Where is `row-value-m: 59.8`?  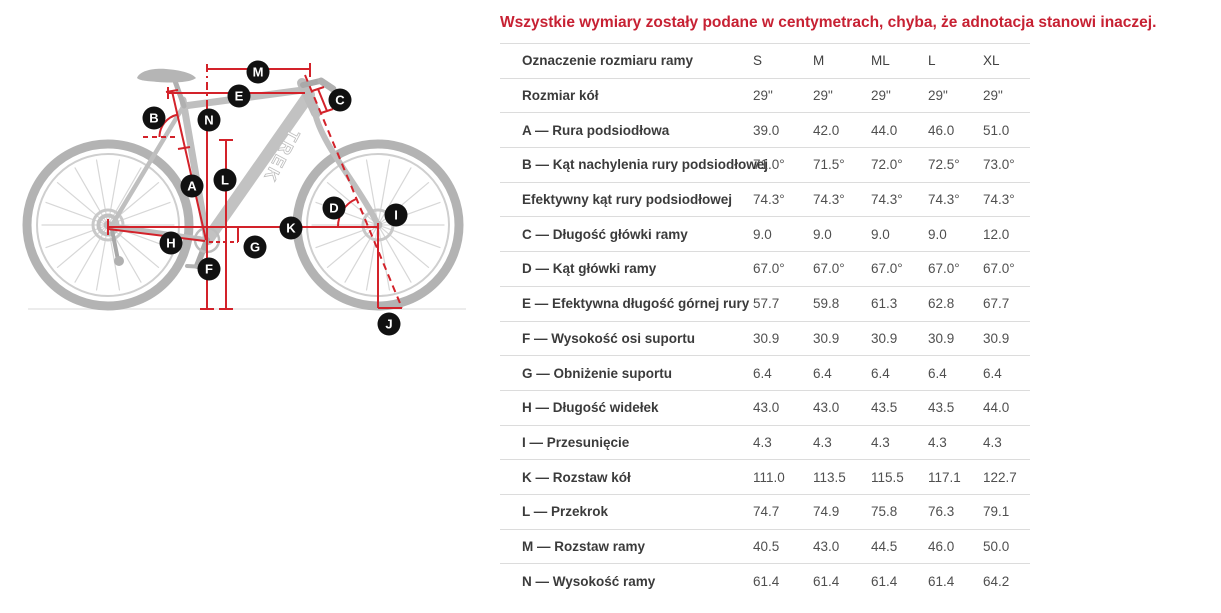
row-value-m: 59.8 is located at coordinates (826, 304).